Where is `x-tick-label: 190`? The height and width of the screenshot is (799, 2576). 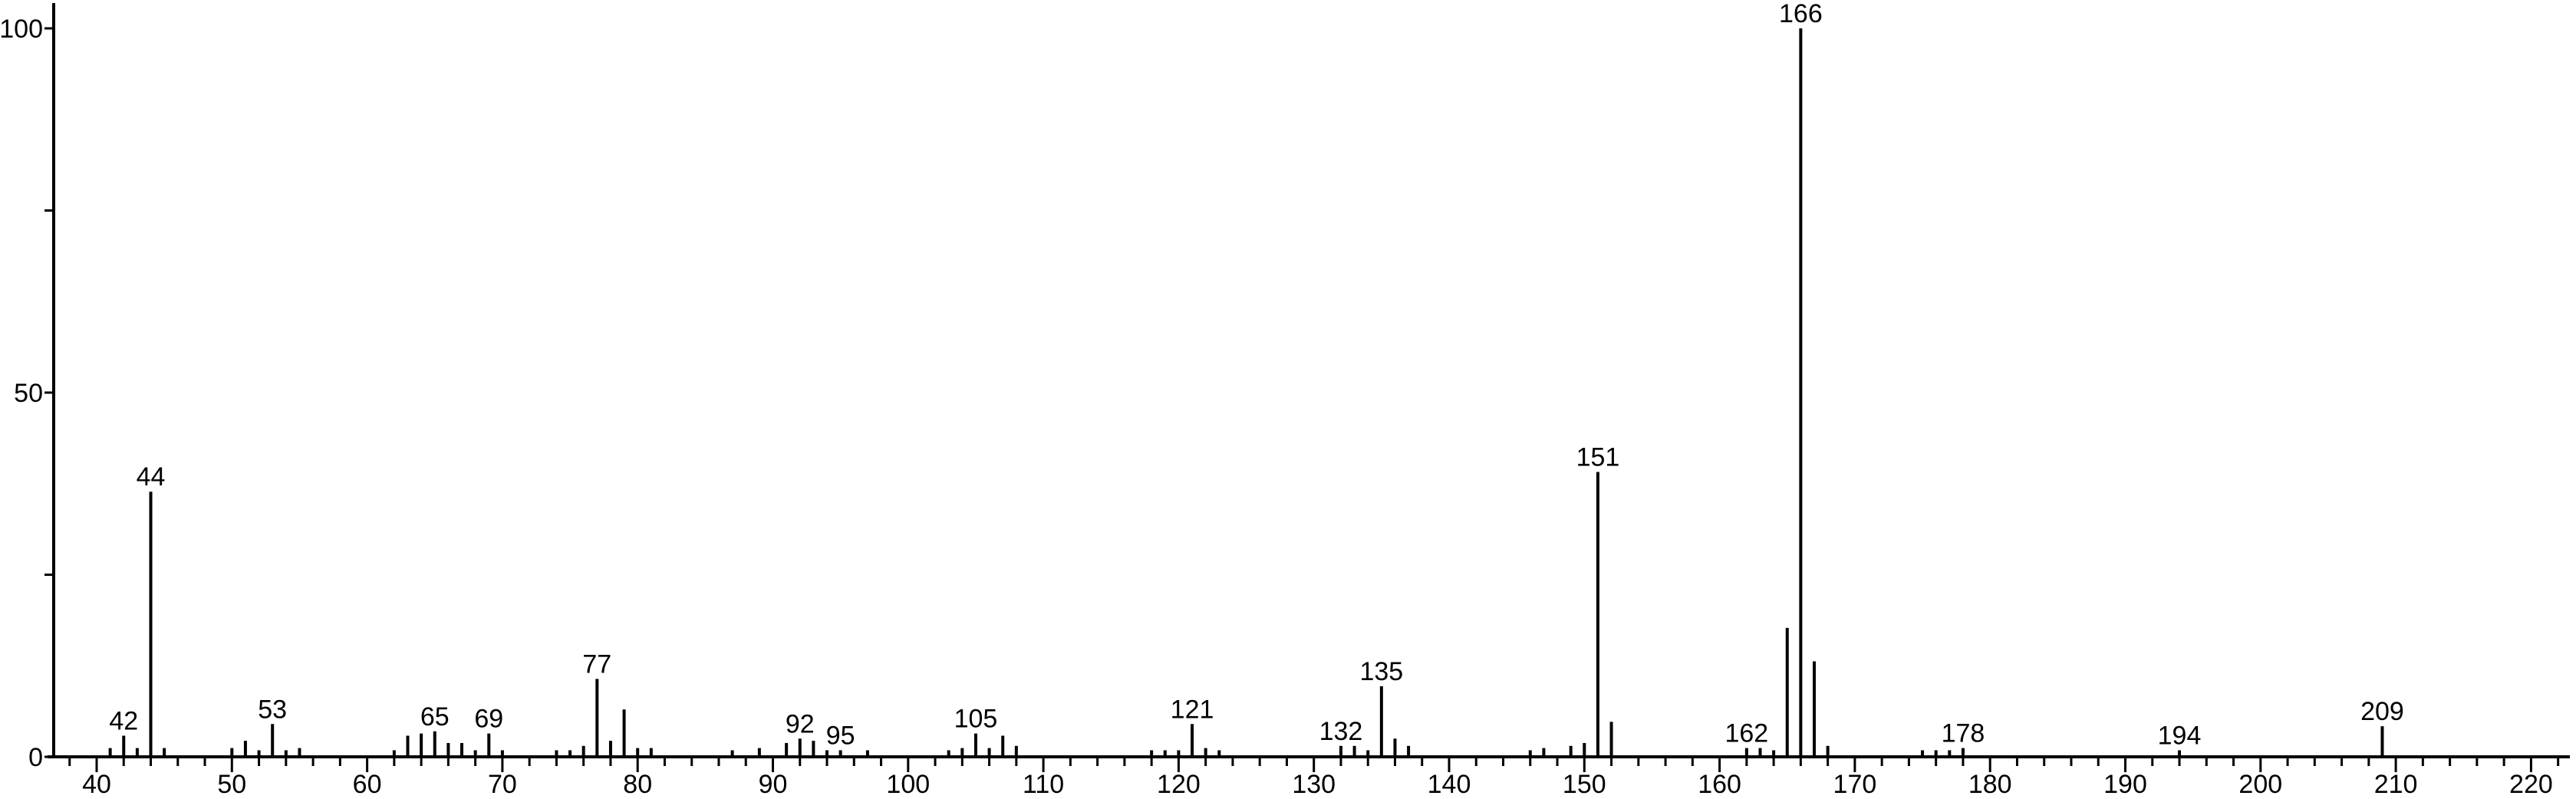 x-tick-label: 190 is located at coordinates (2125, 784).